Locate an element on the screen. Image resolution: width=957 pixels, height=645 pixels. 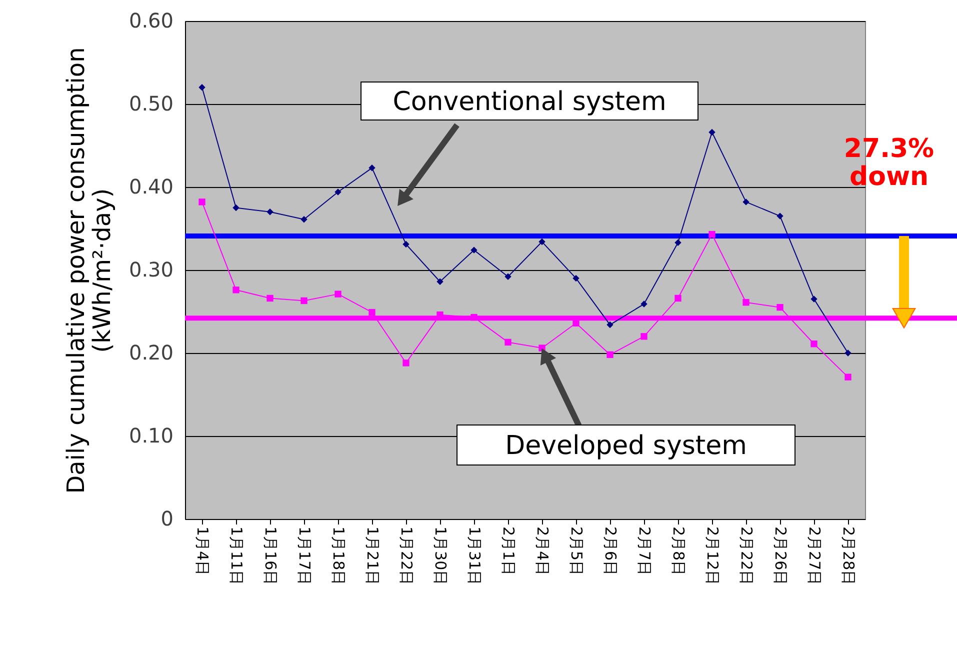
x-tick-label: 2月12日 is located at coordinates (713, 556).